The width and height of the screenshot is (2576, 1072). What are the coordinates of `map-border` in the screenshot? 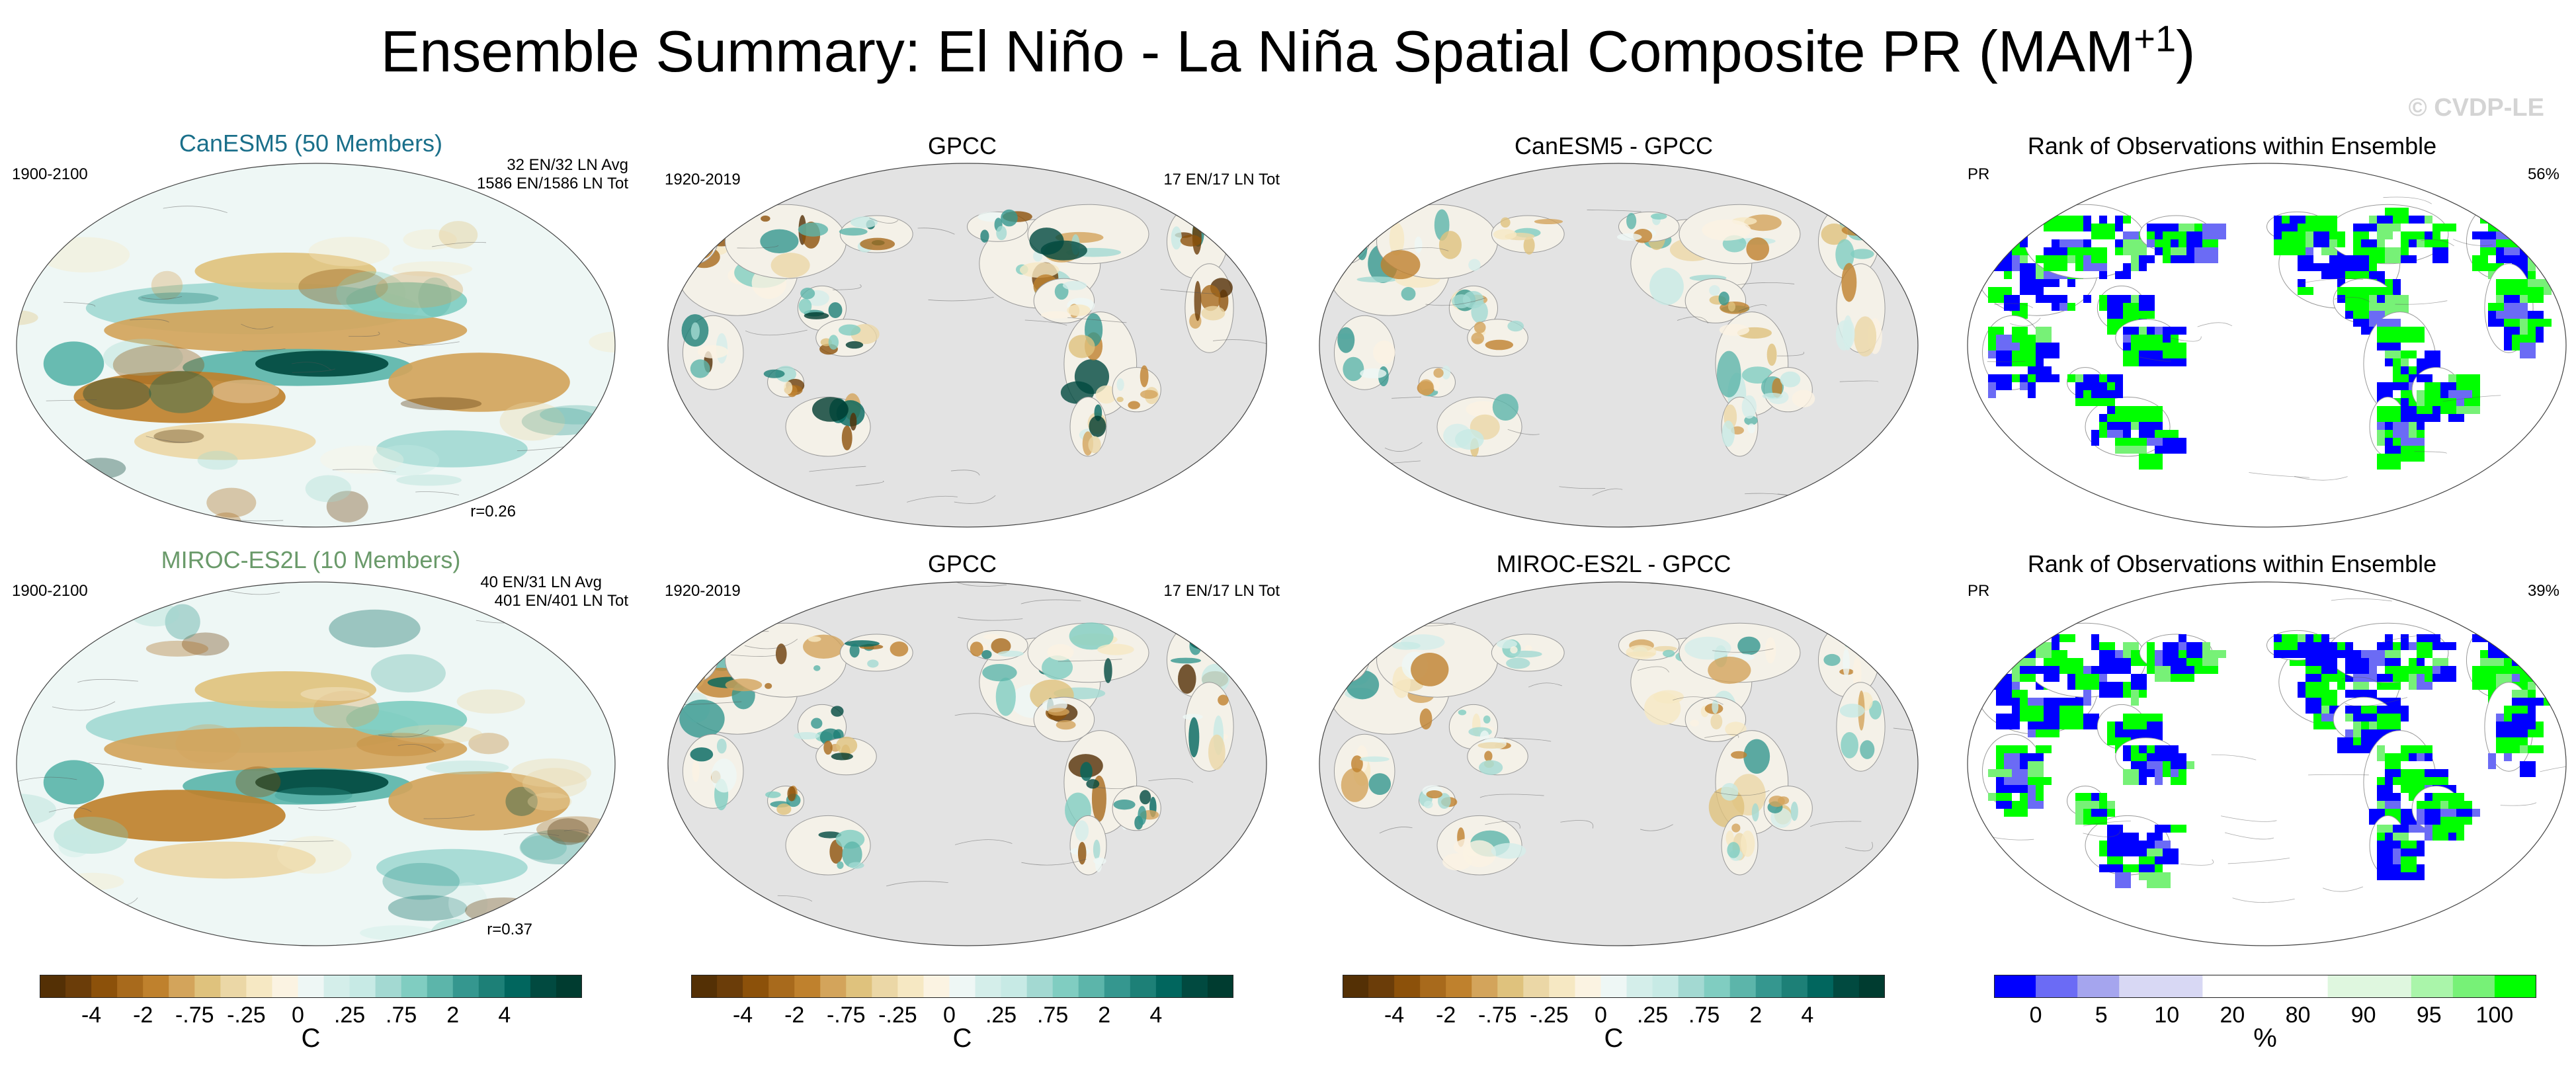 It's located at (1619, 763).